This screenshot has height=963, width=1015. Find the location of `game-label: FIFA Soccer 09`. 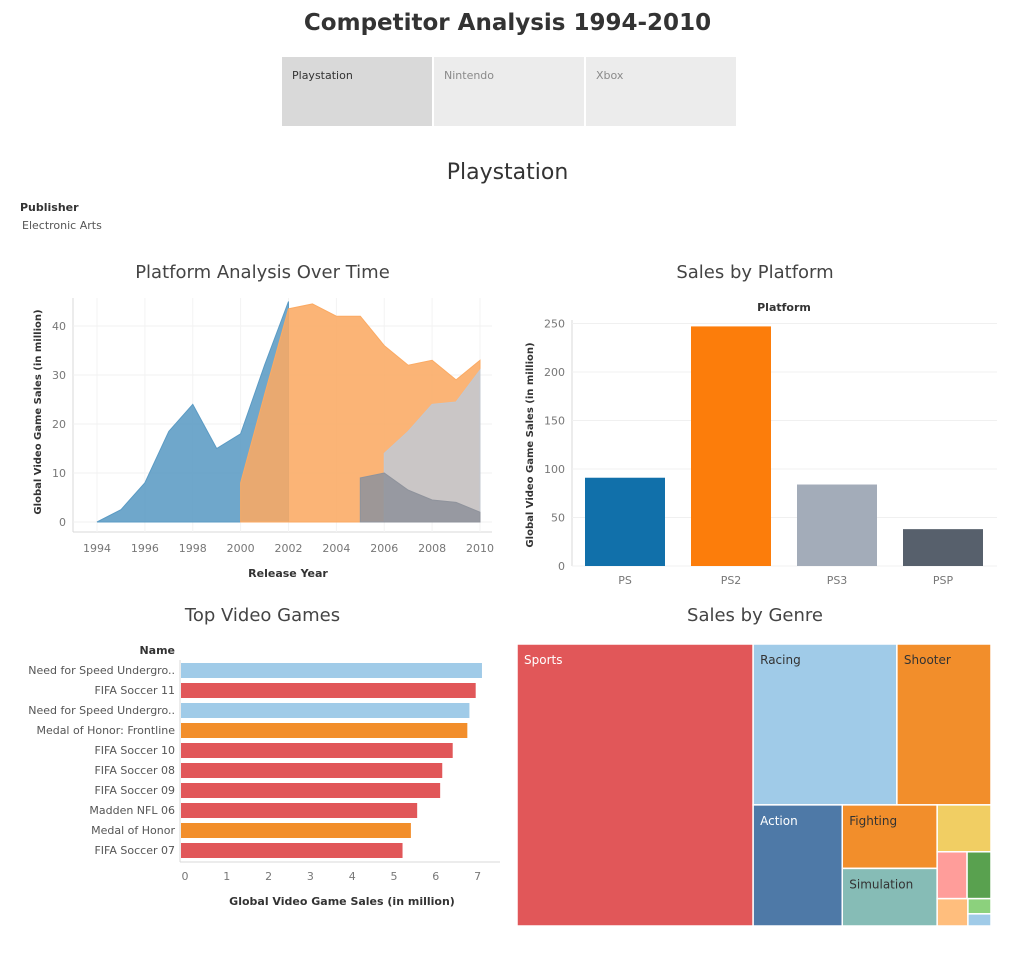

game-label: FIFA Soccer 09 is located at coordinates (134, 790).